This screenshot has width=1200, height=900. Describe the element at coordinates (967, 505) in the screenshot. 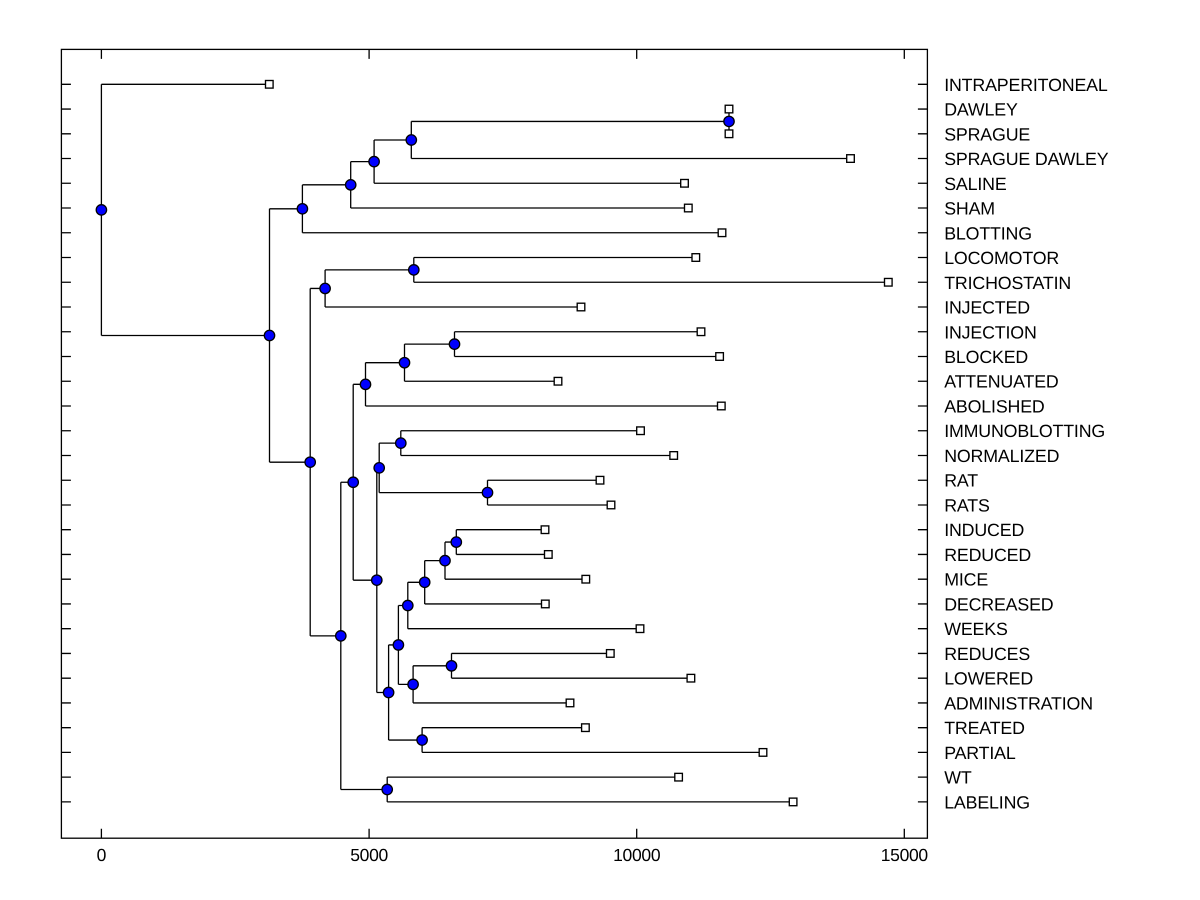

I see `svg-text: RATS` at that location.